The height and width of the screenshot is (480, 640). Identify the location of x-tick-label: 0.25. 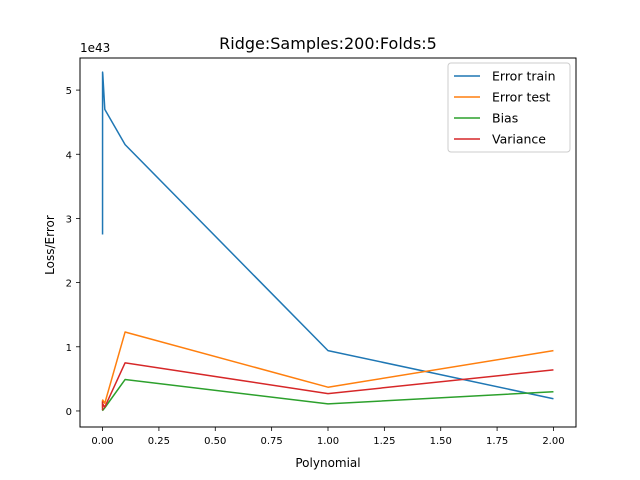
(159, 441).